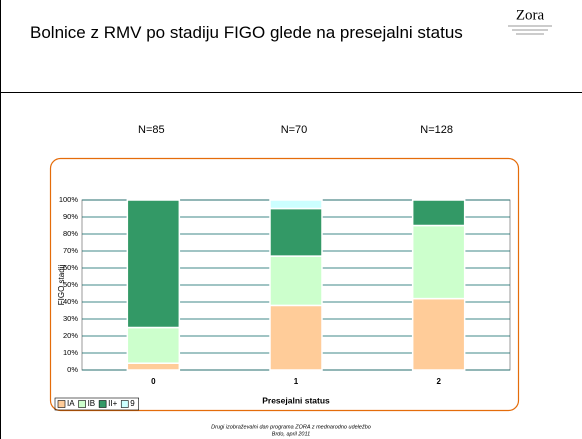 This screenshot has height=439, width=582. Describe the element at coordinates (70, 250) in the screenshot. I see `y-tick-label: 70%` at that location.